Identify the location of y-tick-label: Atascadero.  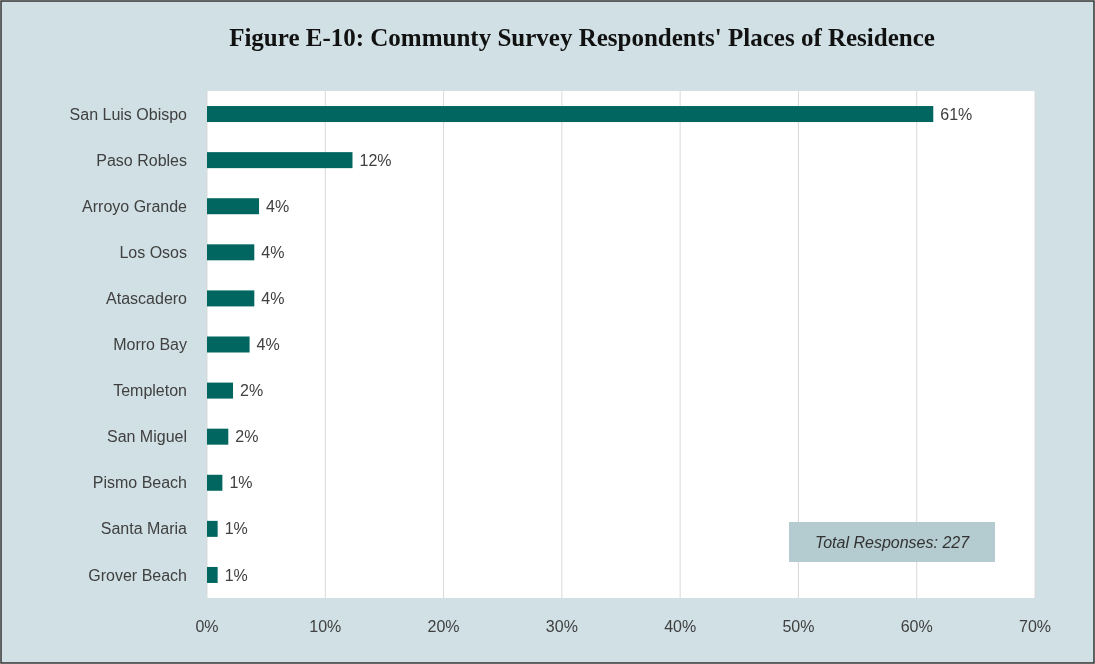
(147, 299).